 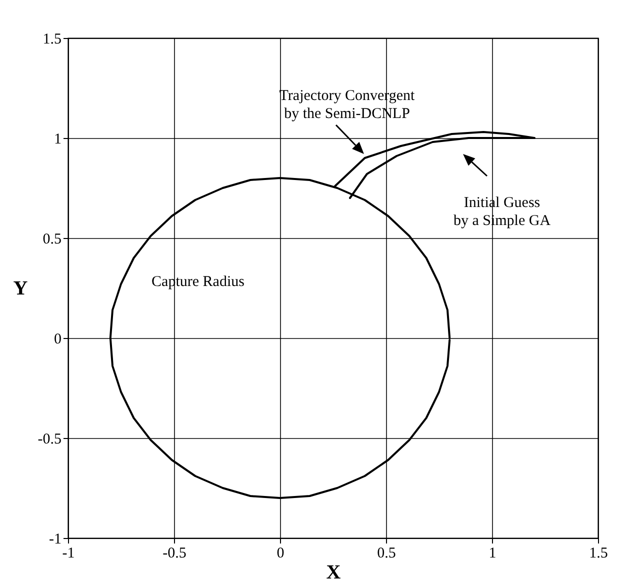 I want to click on x-axis-title: X, so click(x=334, y=573).